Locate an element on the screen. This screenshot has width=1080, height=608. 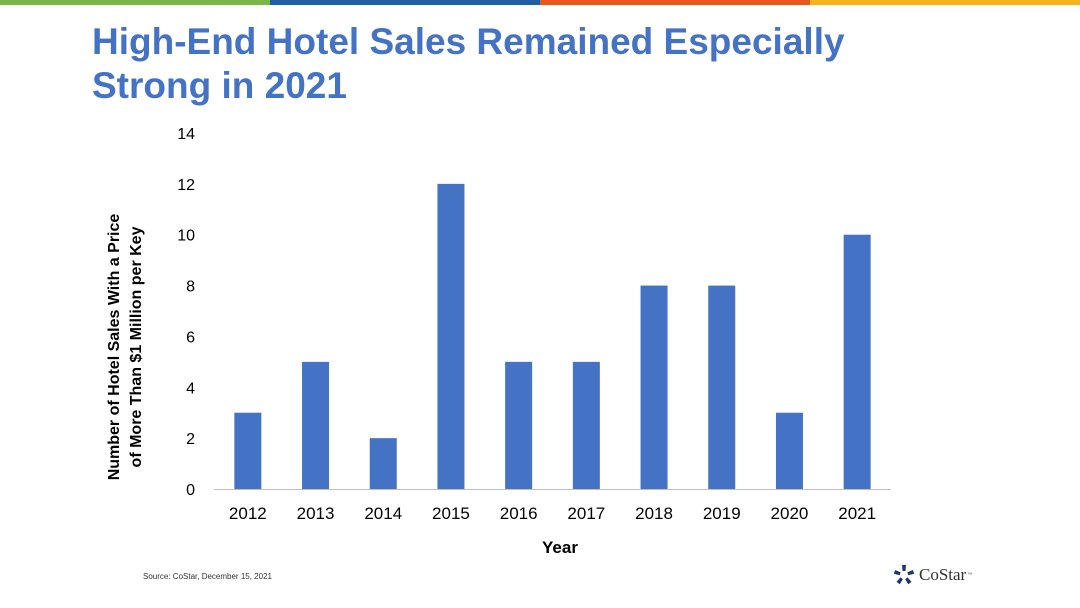
y-tick-label: 6 is located at coordinates (190, 337).